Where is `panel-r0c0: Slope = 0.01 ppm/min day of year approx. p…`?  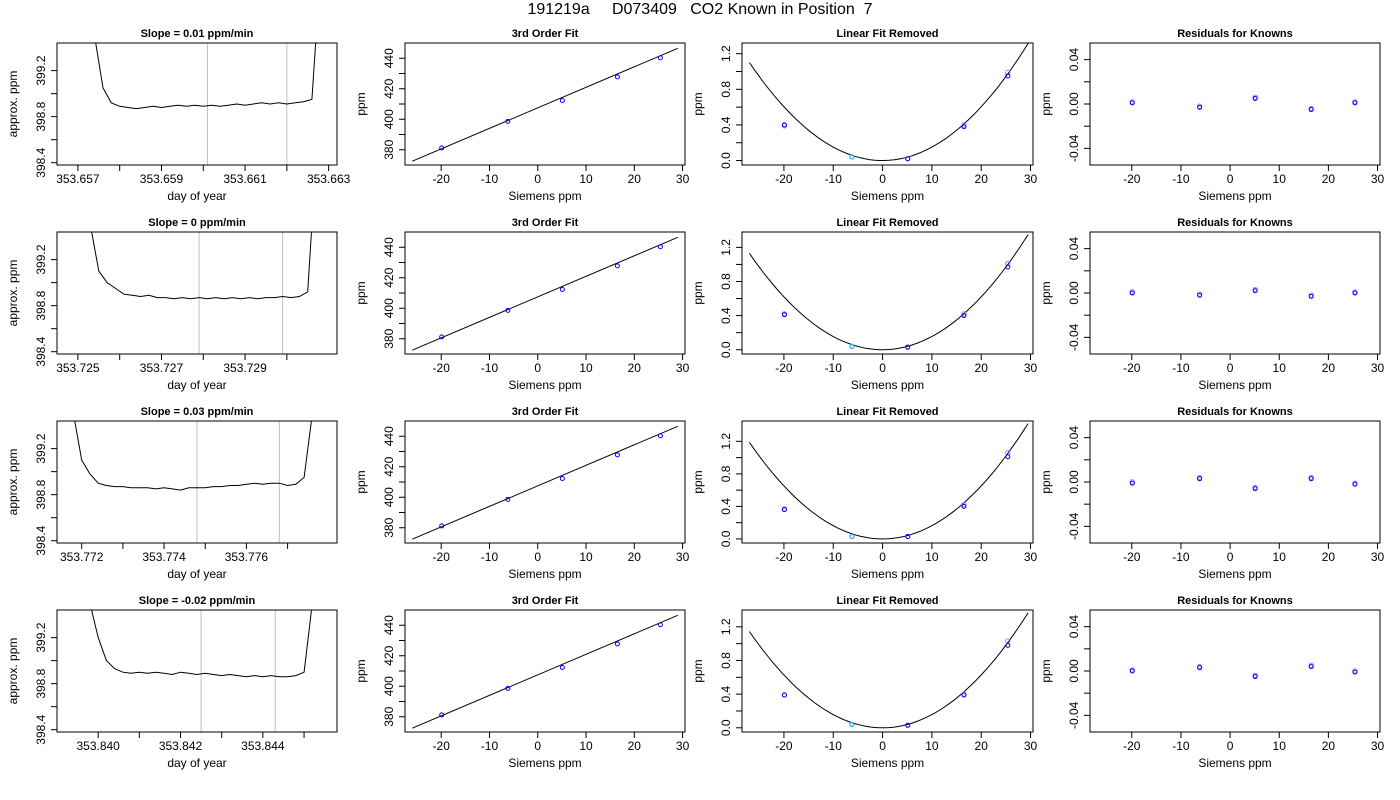
panel-r0c0: Slope = 0.01 ppm/min day of year approx. p… is located at coordinates (178, 115).